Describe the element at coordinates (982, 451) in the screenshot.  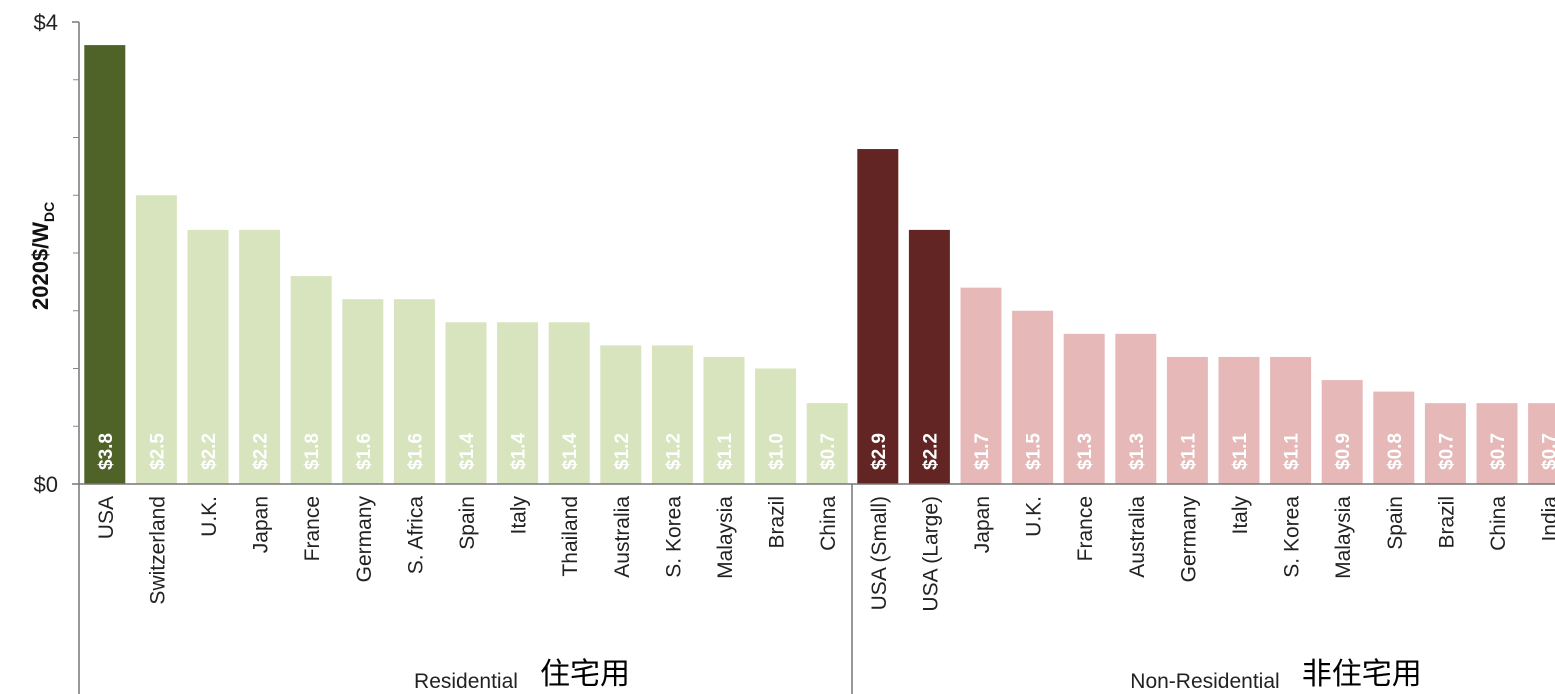
I see `bar-value-label: $1.7` at that location.